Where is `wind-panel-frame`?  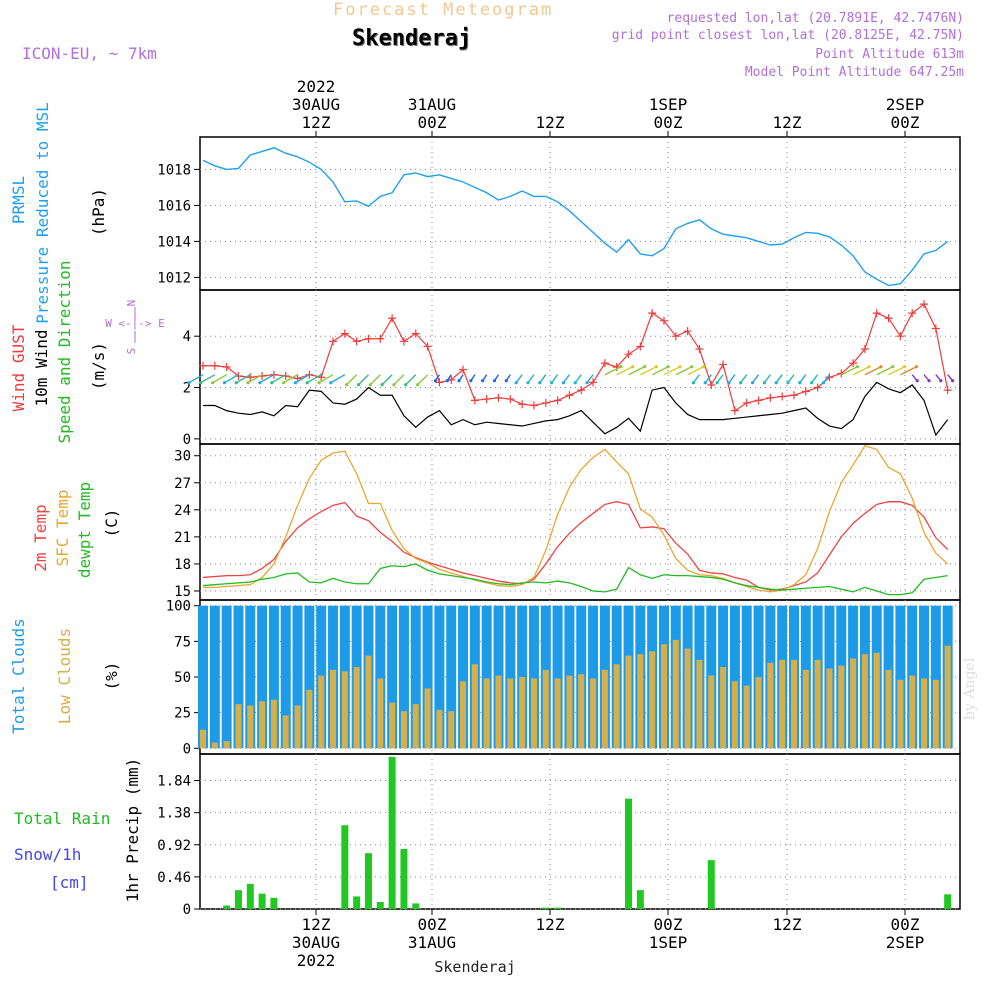 wind-panel-frame is located at coordinates (580, 367).